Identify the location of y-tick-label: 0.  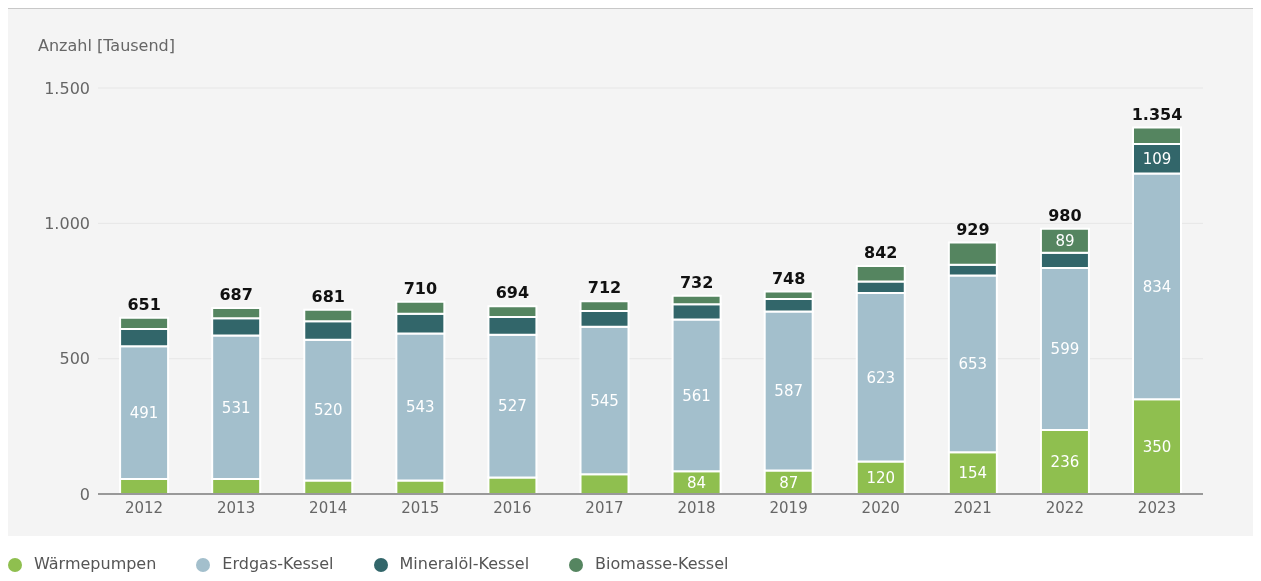
(84, 494).